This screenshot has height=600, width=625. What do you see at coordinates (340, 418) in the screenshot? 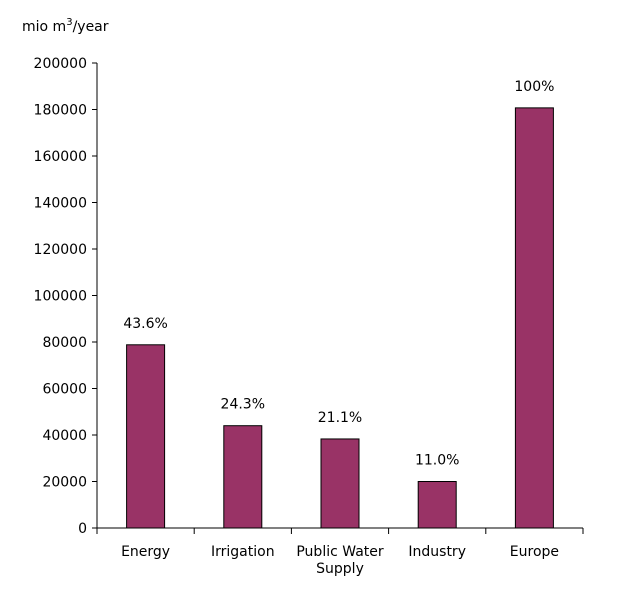
I see `data-label: 21.1%` at bounding box center [340, 418].